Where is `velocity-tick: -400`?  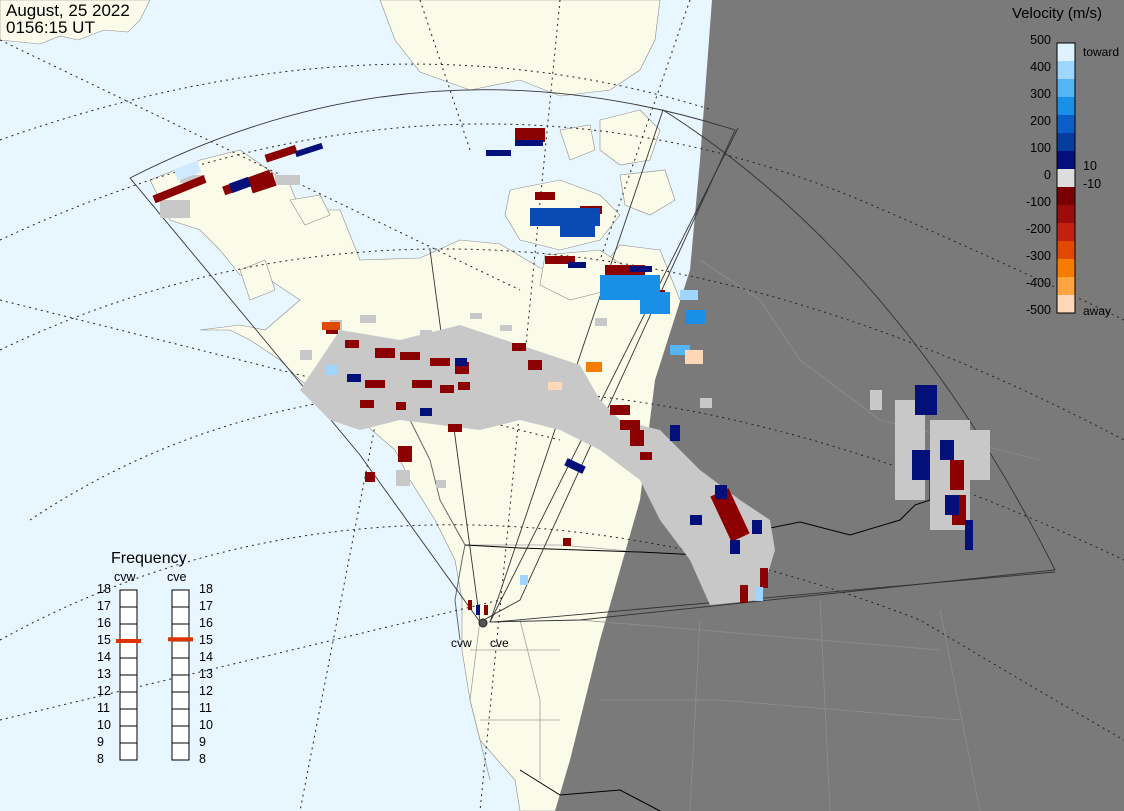
velocity-tick: -400 is located at coordinates (1038, 283).